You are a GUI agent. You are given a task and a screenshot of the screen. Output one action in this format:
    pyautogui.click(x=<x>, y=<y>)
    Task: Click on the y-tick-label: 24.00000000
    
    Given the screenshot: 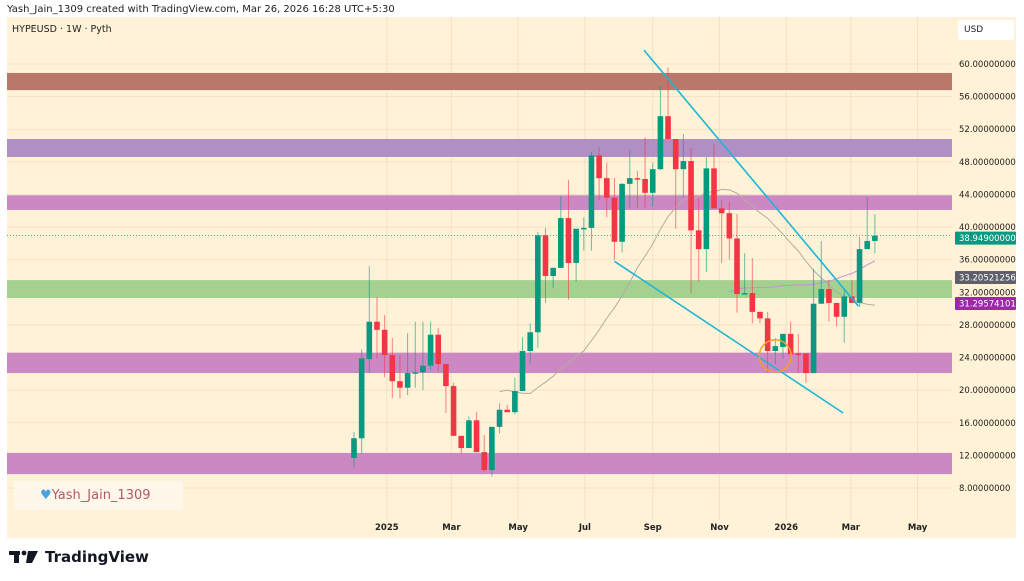 What is the action you would take?
    pyautogui.click(x=987, y=359)
    